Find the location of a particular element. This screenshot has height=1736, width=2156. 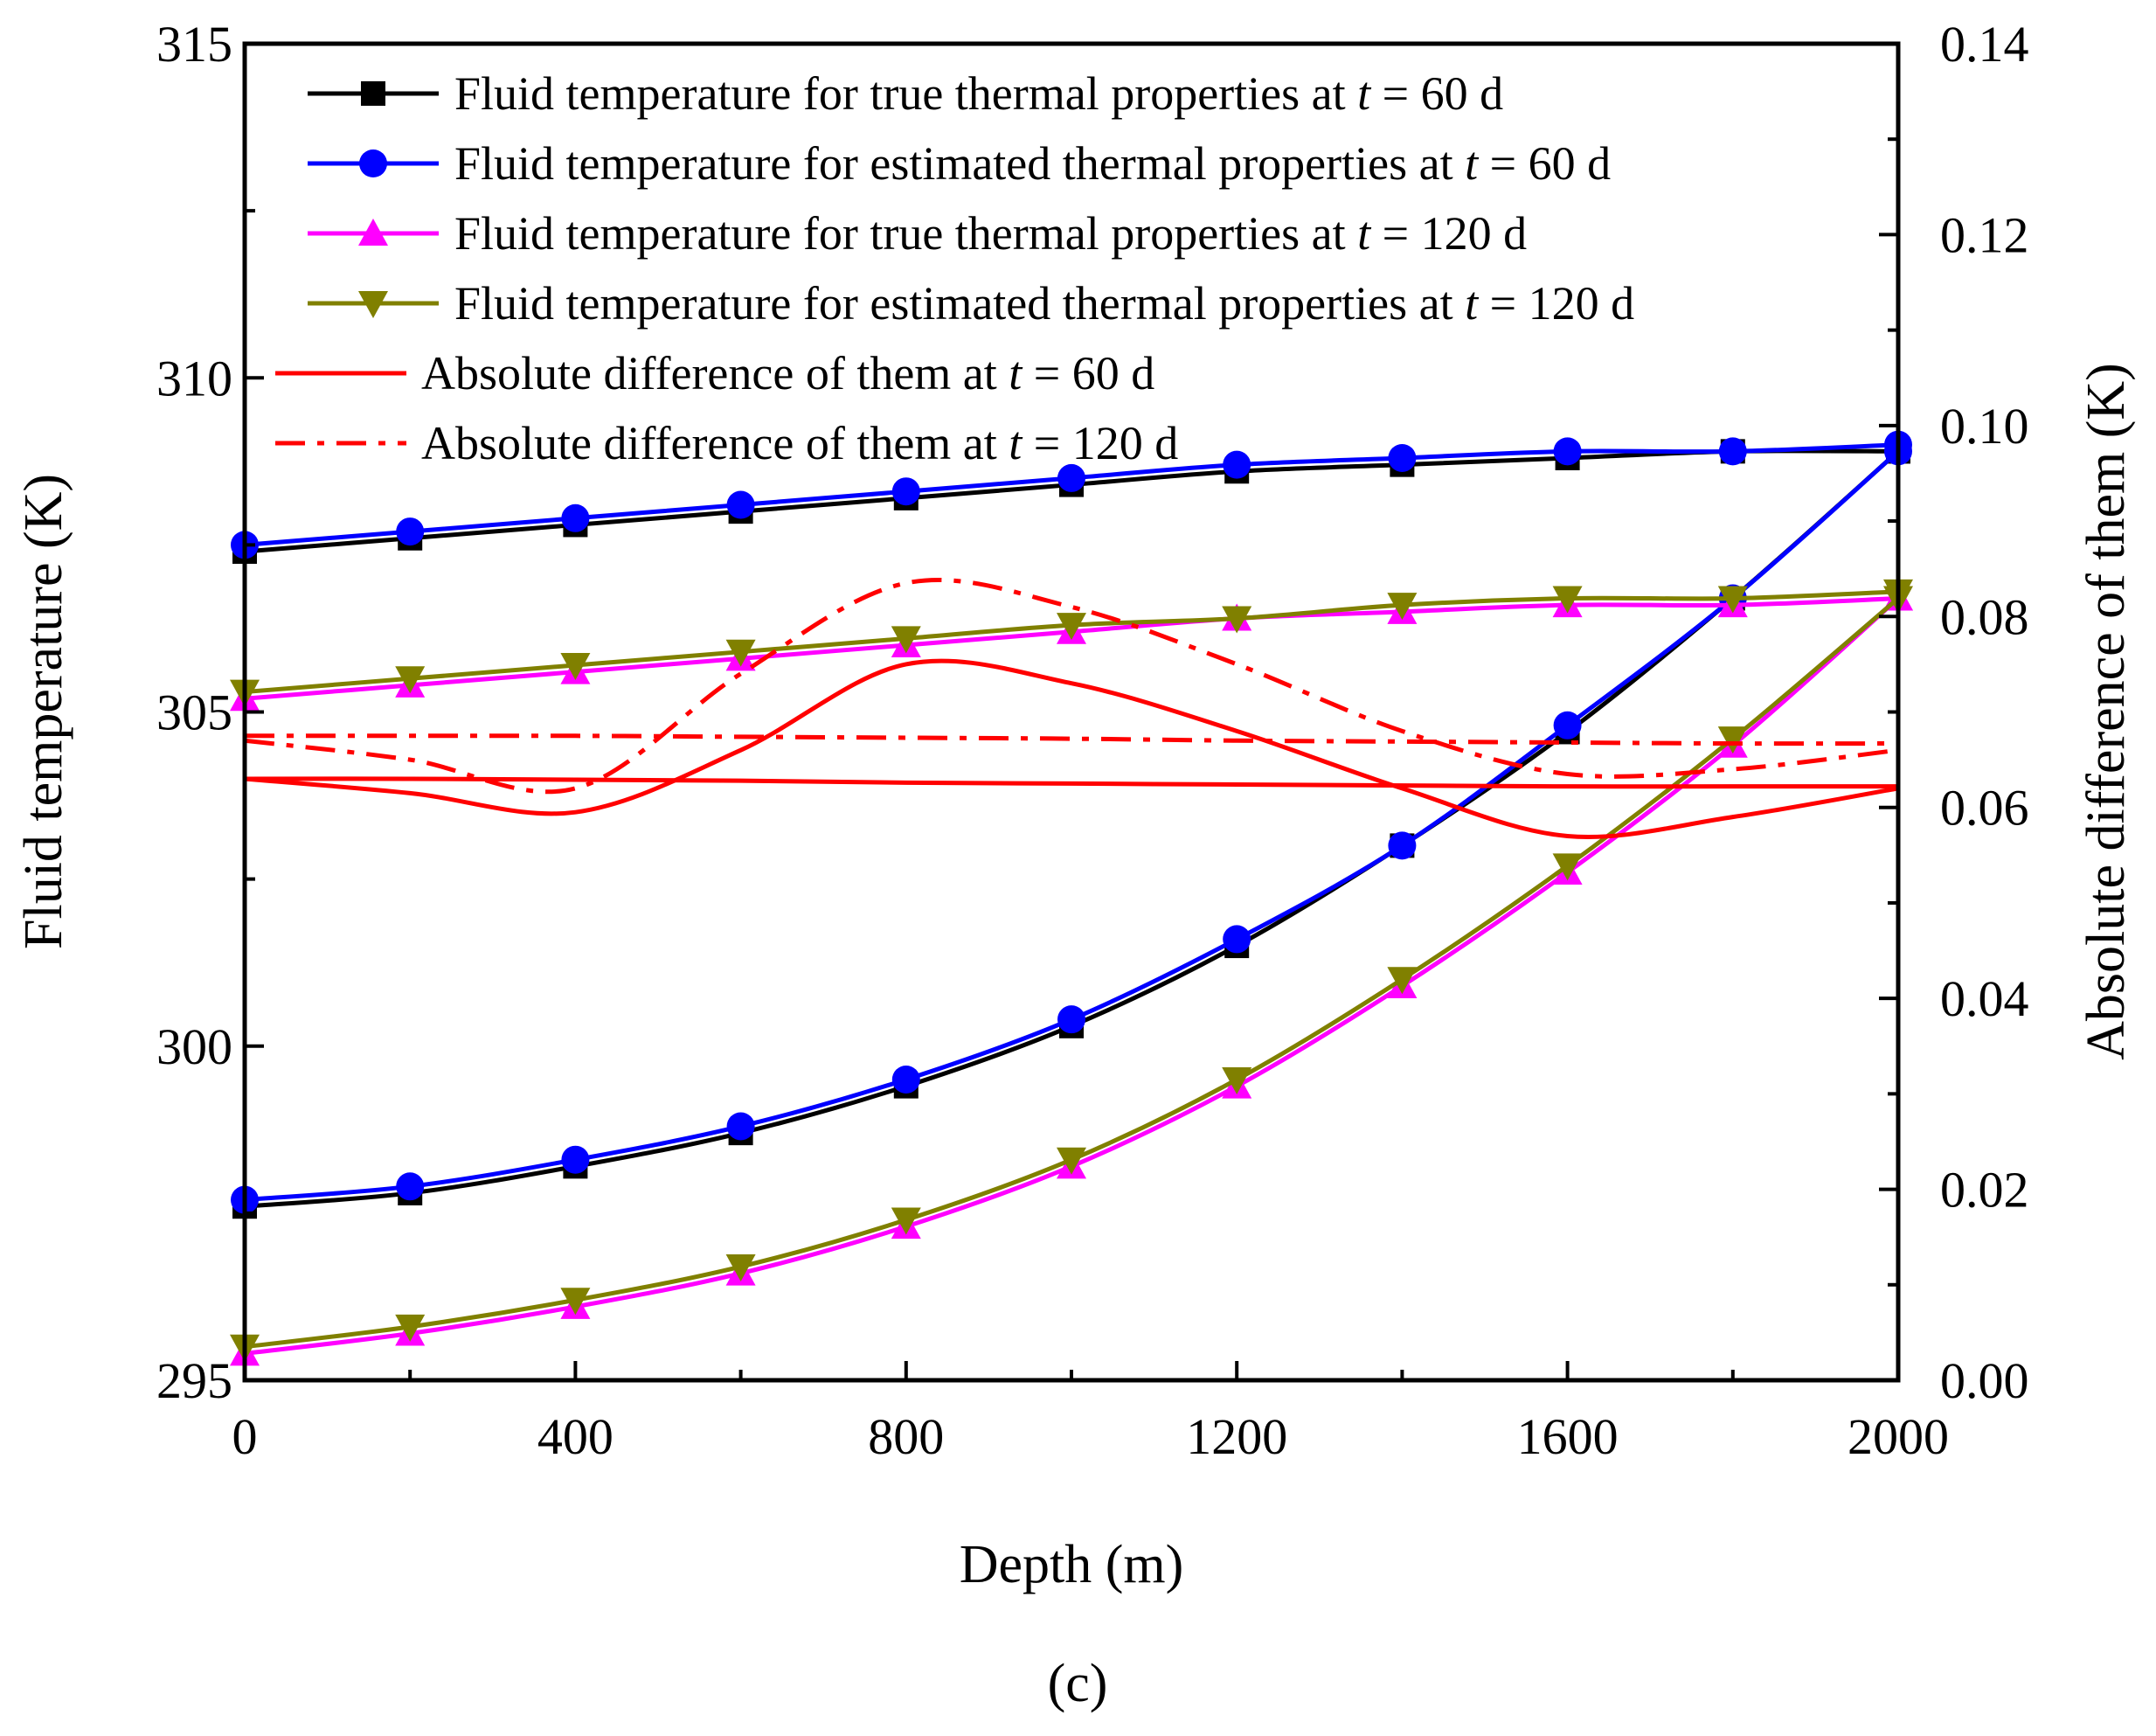

legend-label: Absolute difference of them at t = 120 d is located at coordinates (799, 443).